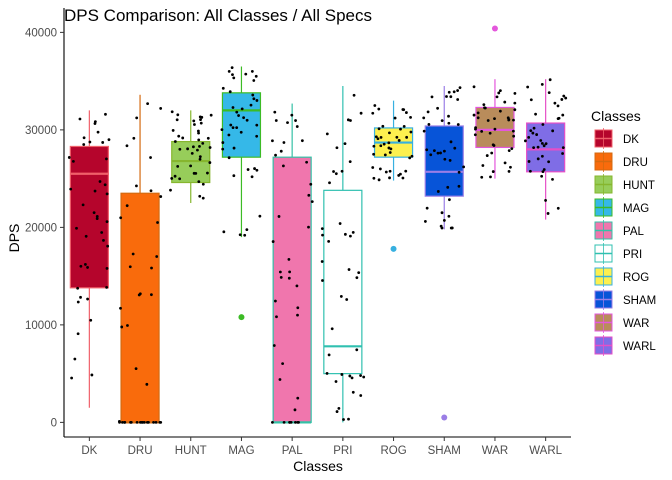 The height and width of the screenshot is (480, 672). What do you see at coordinates (632, 255) in the screenshot?
I see `legend-label: PRI` at bounding box center [632, 255].